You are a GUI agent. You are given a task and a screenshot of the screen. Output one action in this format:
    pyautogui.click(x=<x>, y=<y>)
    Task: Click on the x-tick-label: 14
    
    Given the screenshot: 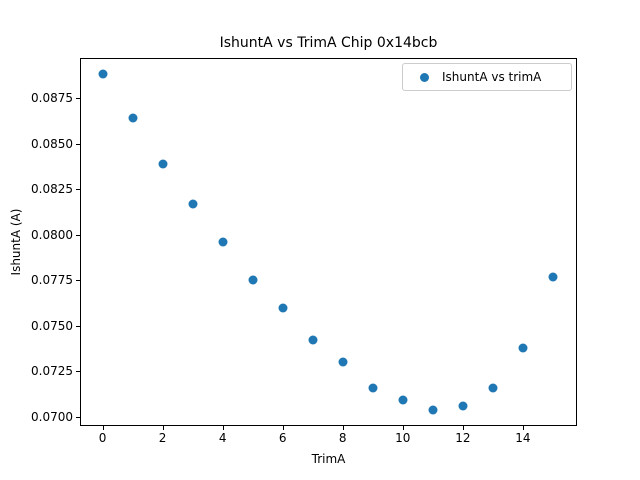 What is the action you would take?
    pyautogui.click(x=523, y=438)
    